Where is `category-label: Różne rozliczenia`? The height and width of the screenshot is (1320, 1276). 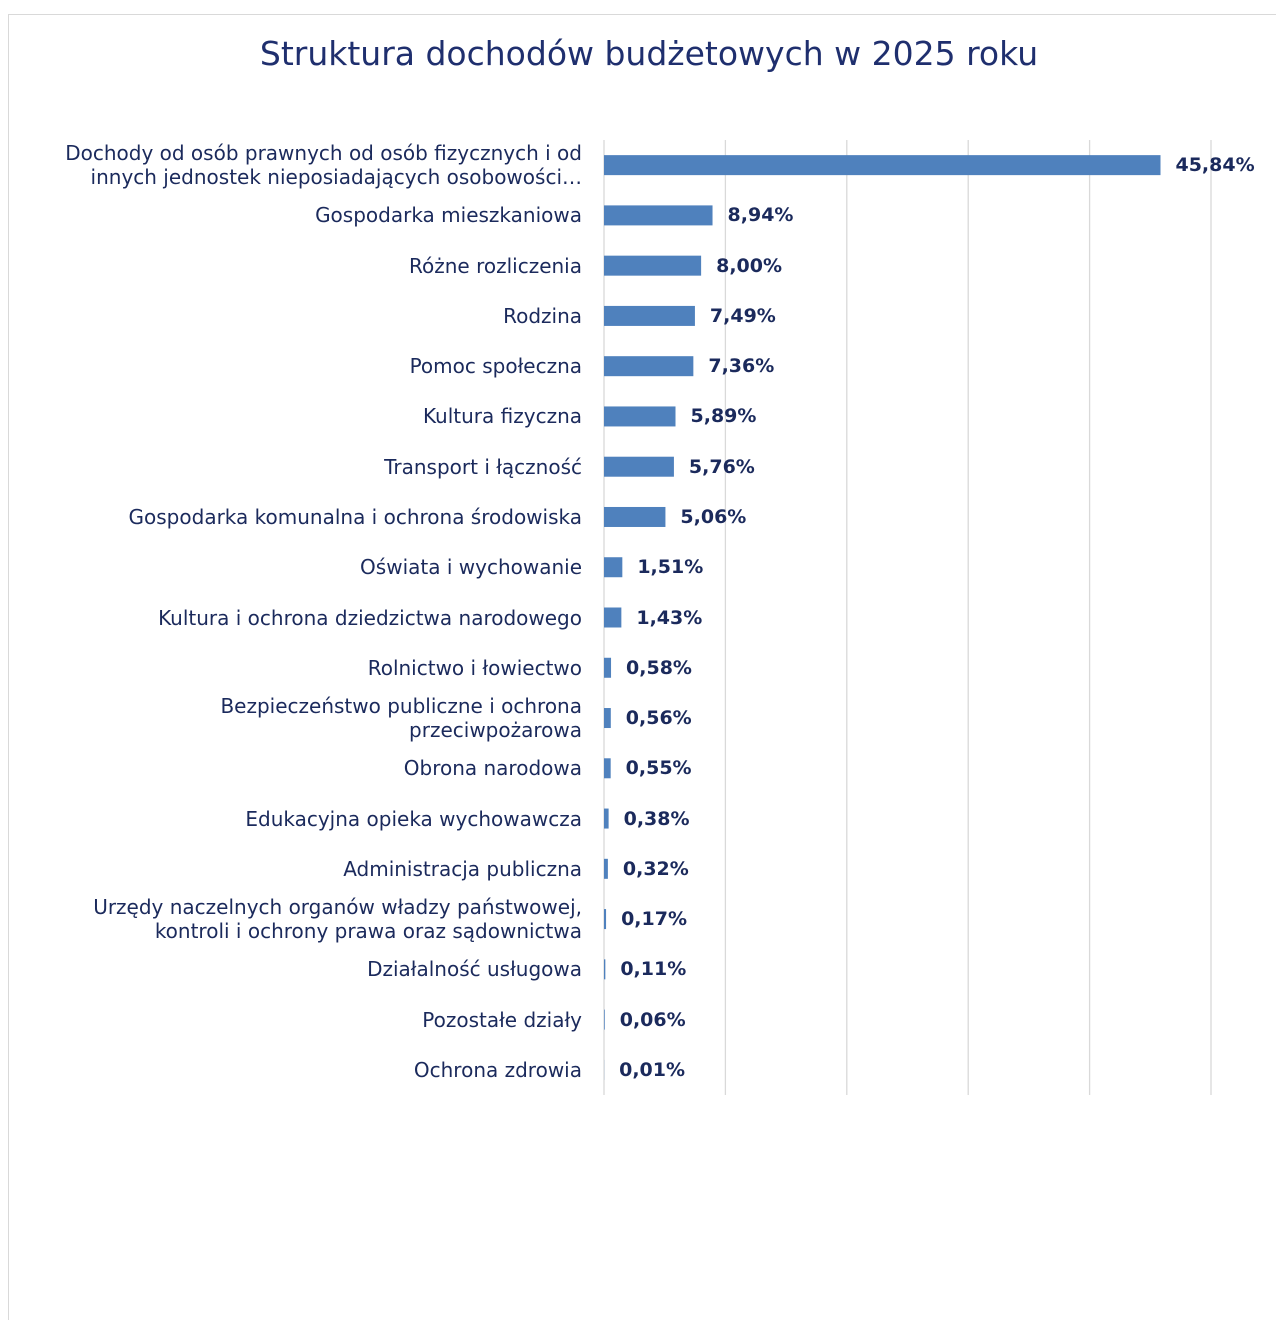 category-label: Różne rozliczenia is located at coordinates (495, 265).